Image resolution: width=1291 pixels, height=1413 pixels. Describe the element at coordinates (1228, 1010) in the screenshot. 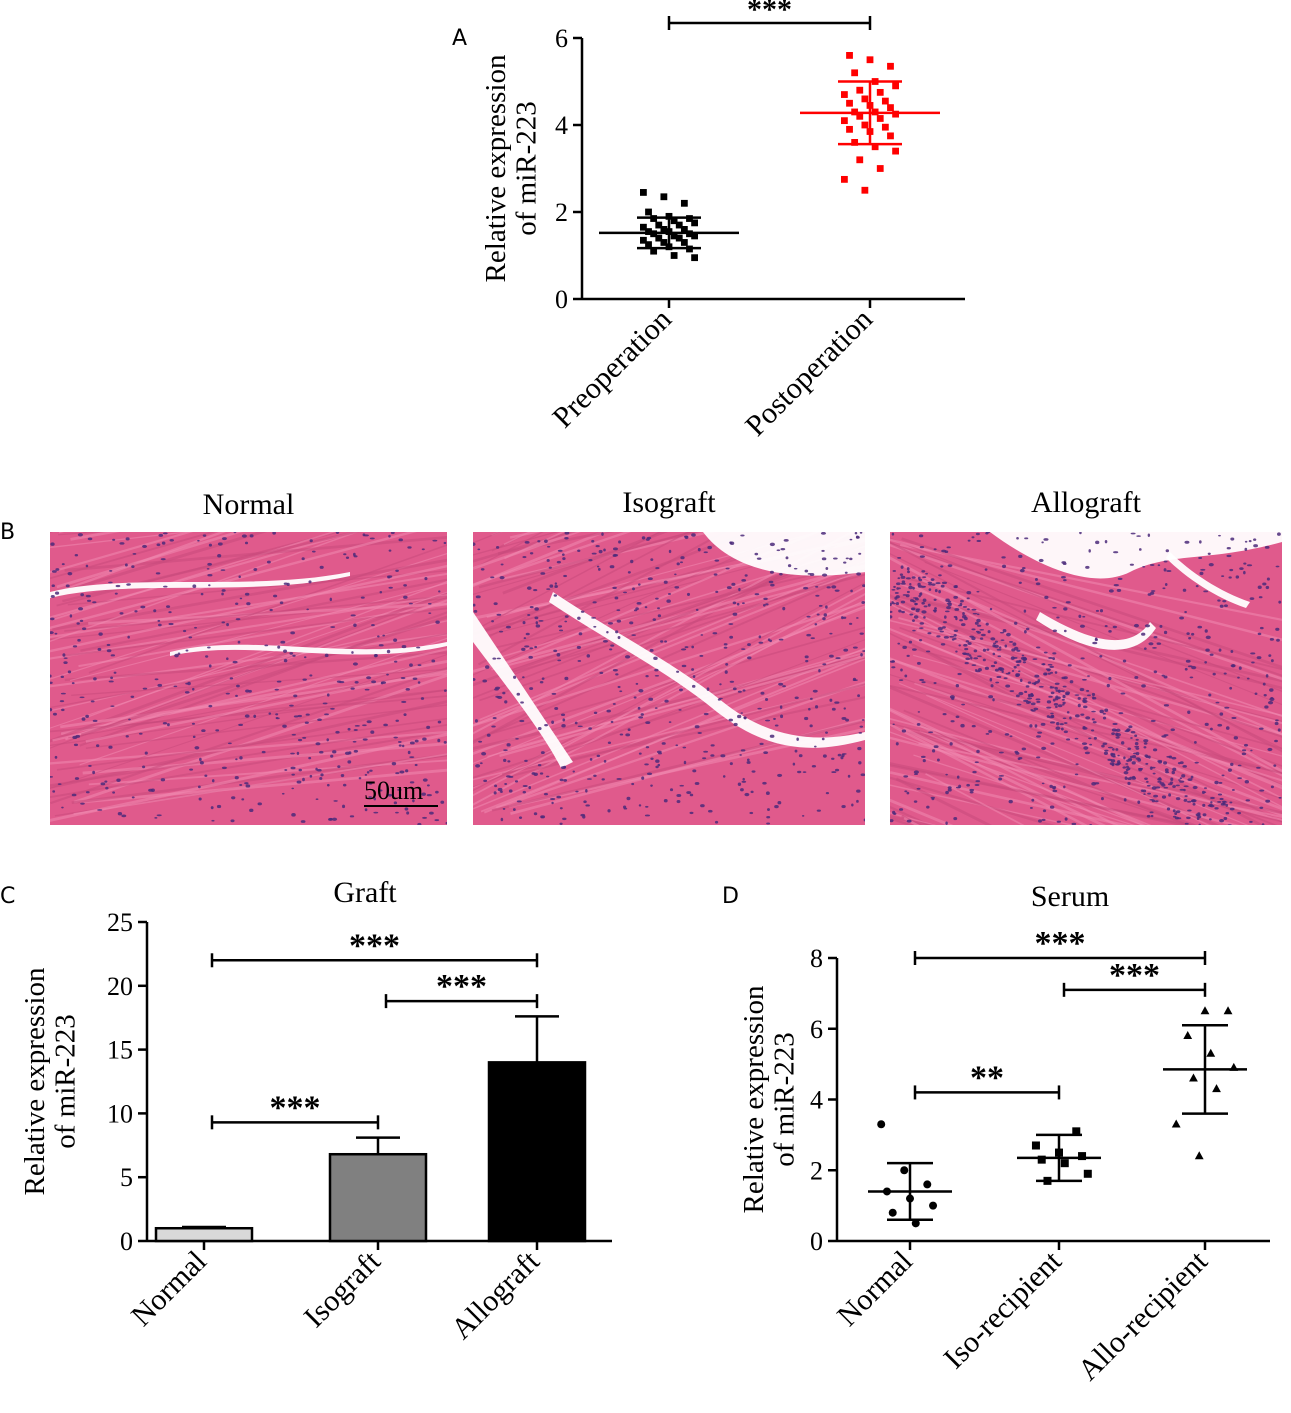

I see `panel-d-allo-recipient-point` at that location.